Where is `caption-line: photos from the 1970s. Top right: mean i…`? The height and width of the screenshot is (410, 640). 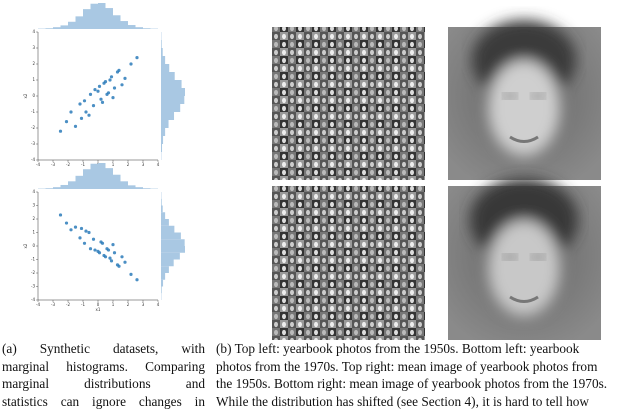 caption-line: photos from the 1970s. Top right: mean i… is located at coordinates (407, 366).